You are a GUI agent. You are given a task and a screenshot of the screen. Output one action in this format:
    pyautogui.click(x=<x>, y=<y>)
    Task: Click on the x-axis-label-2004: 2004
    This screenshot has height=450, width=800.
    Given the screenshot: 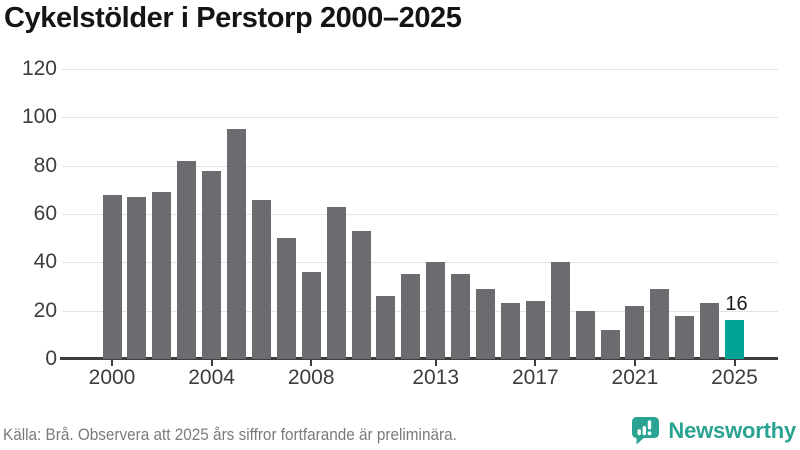 What is the action you would take?
    pyautogui.click(x=211, y=377)
    